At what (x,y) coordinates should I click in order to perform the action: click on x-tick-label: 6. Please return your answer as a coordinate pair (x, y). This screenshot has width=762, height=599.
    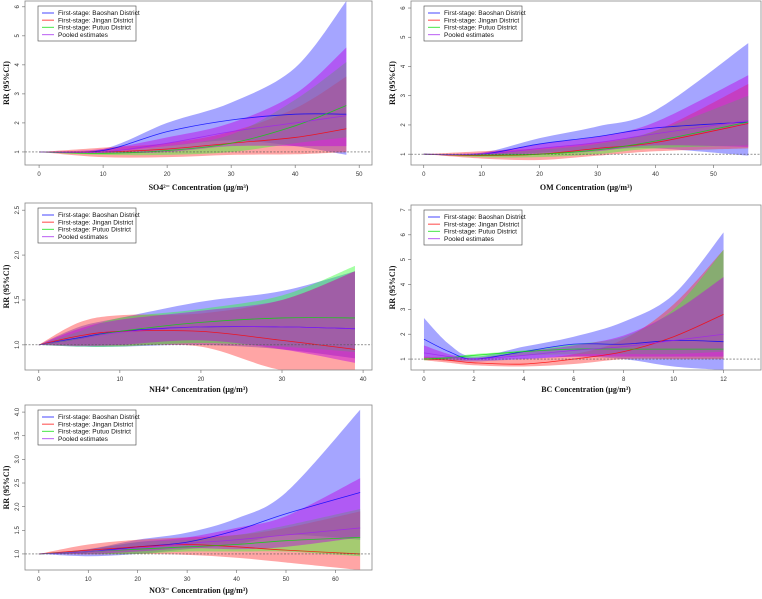
    Looking at the image, I should click on (574, 380).